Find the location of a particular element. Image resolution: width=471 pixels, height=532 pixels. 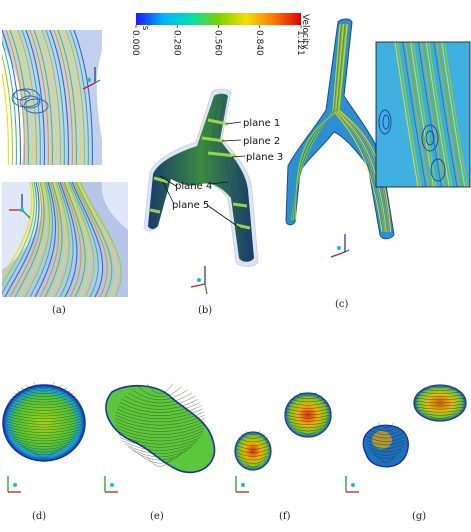

vessel-streamlines-a-top is located at coordinates (52, 97).